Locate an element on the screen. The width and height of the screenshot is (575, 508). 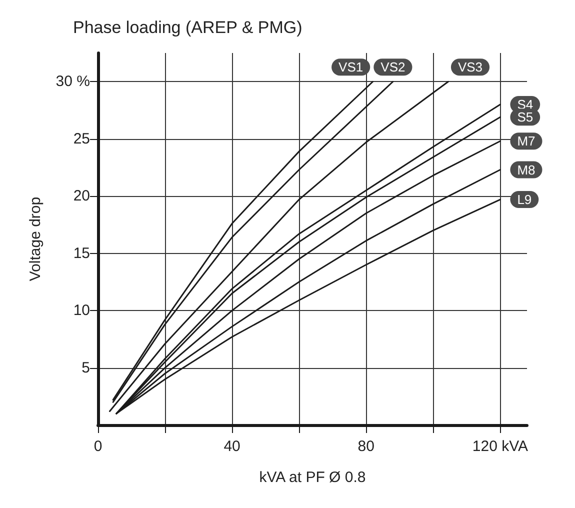
series-label: M8 is located at coordinates (526, 170).